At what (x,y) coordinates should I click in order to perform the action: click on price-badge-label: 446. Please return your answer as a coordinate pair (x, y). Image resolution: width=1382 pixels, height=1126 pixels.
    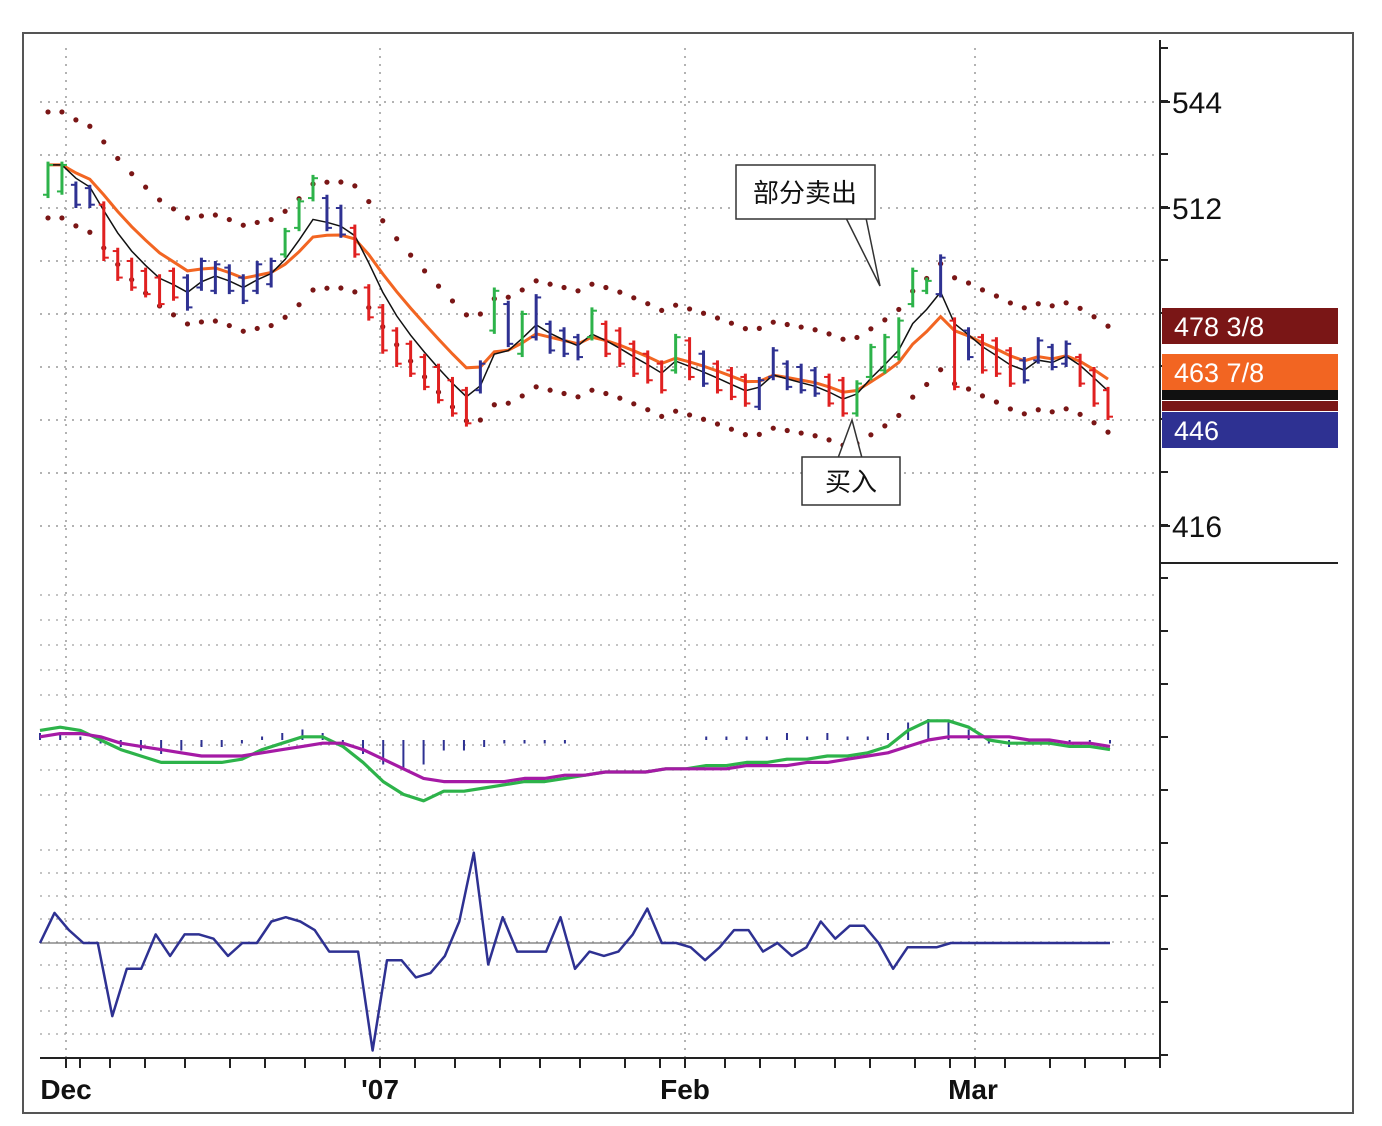
    Looking at the image, I should click on (1196, 431).